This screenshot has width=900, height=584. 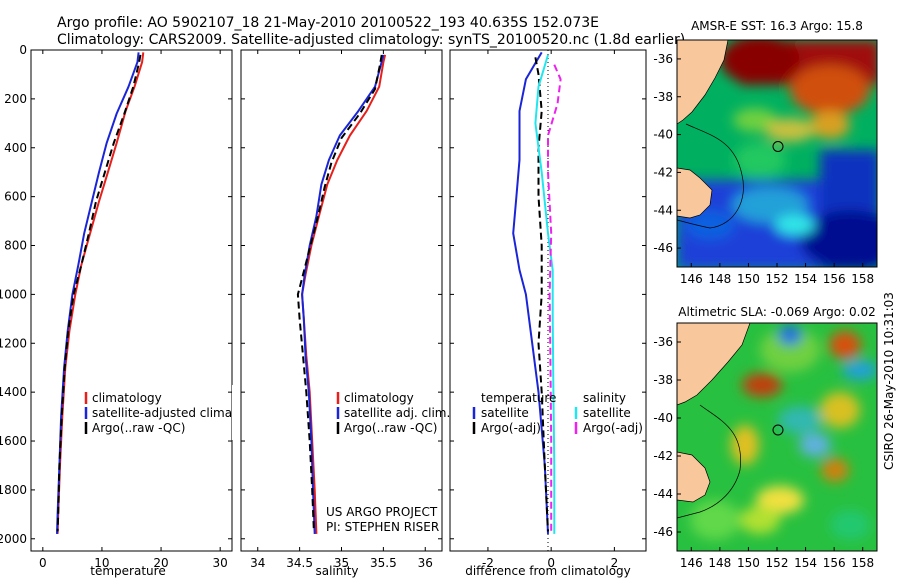 I want to click on sst-argo-marker, so click(x=778, y=146).